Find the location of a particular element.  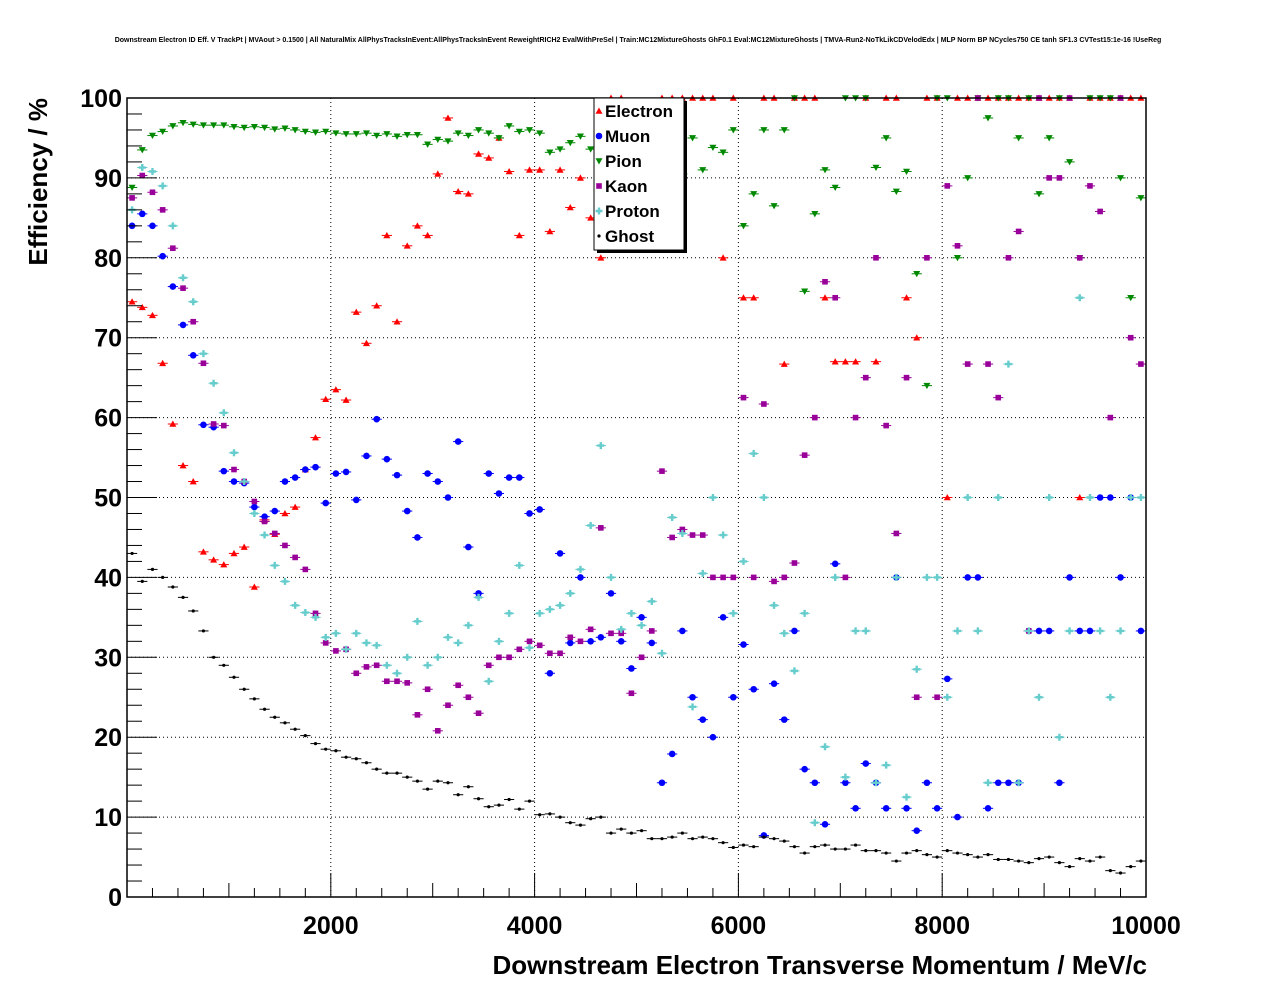

y-tick-label: 40 is located at coordinates (108, 578).